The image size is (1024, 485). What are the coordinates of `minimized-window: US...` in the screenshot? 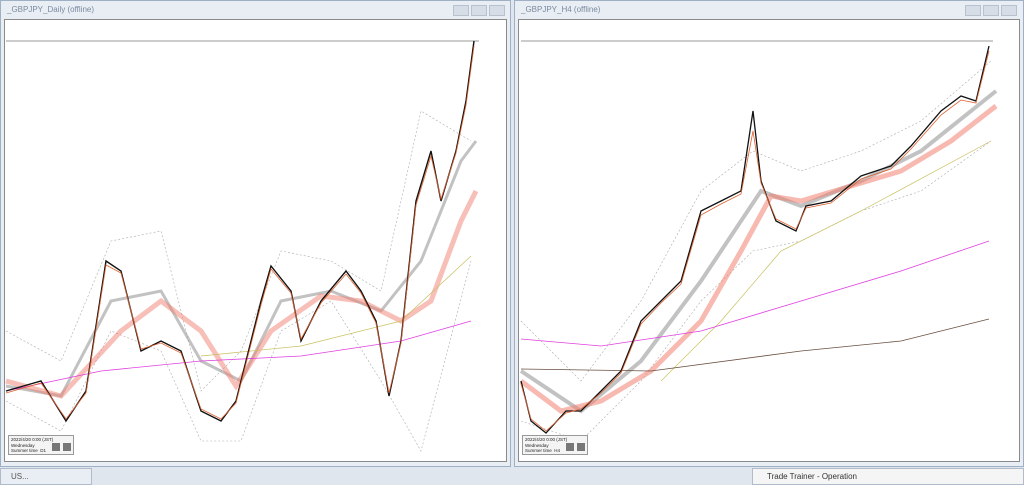 It's located at (46, 476).